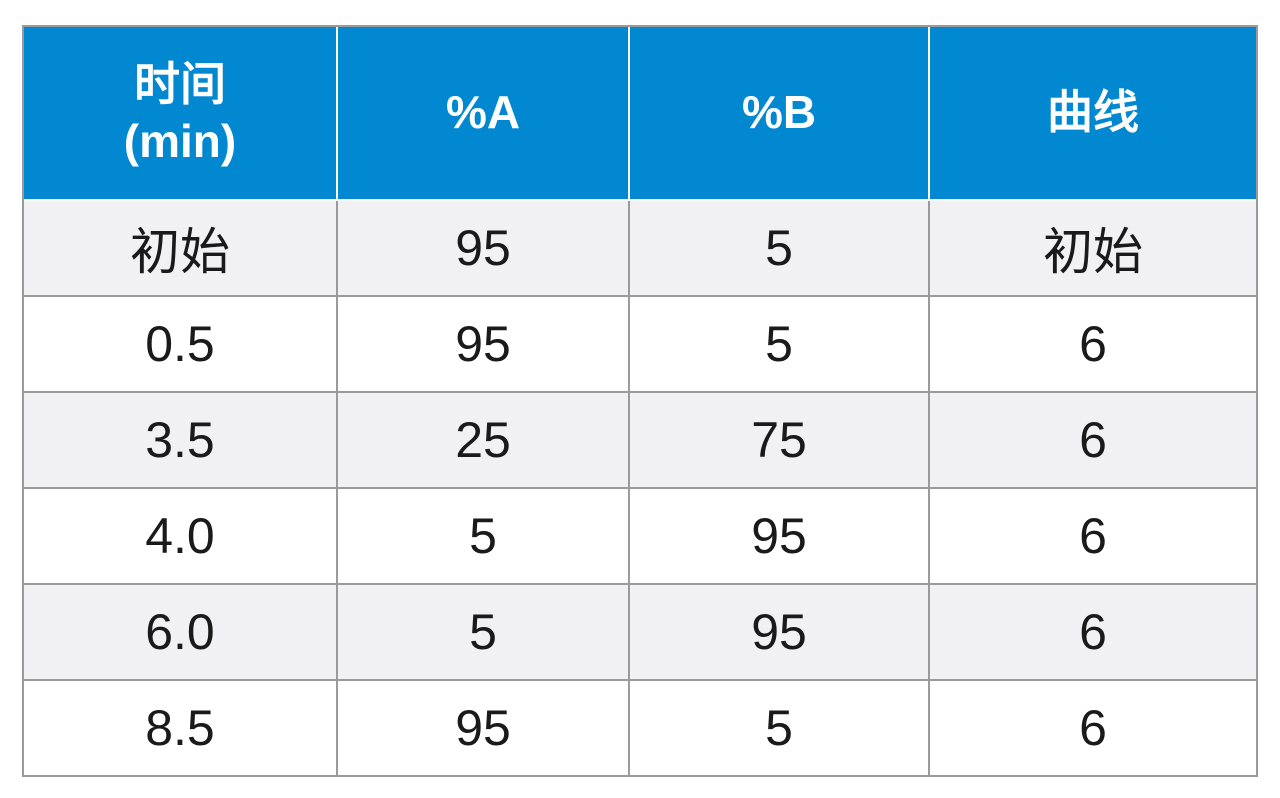  What do you see at coordinates (180, 343) in the screenshot?
I see `cell-time: 0.5` at bounding box center [180, 343].